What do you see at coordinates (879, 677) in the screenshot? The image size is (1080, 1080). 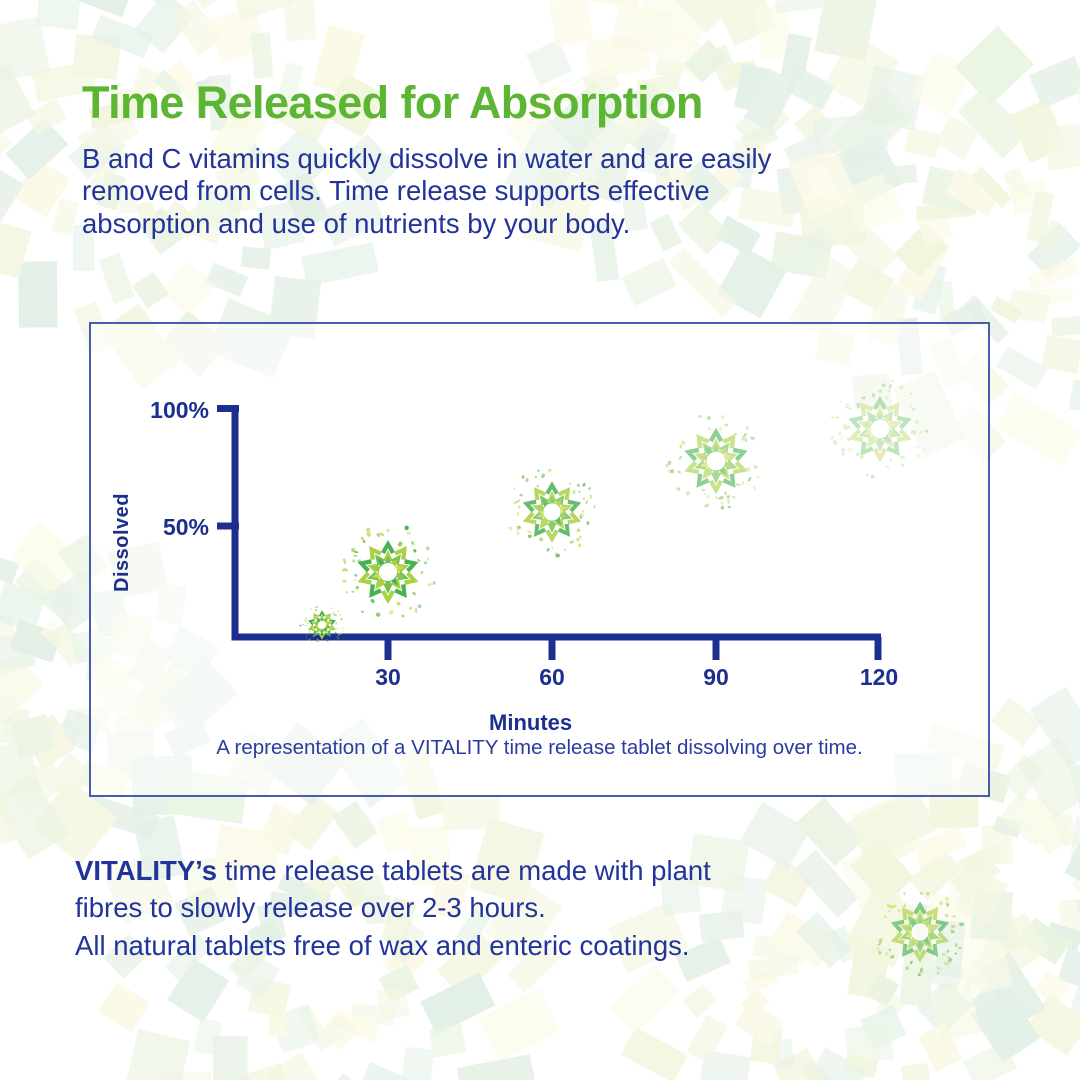 I see `x-tick-label-120: 120` at bounding box center [879, 677].